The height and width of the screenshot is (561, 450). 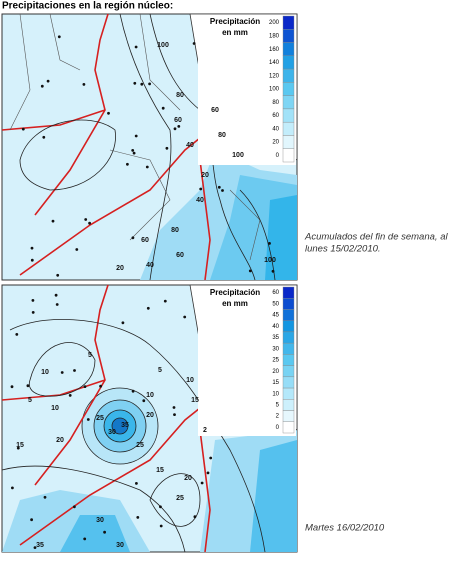 I want to click on contour-label: 25, so click(x=140, y=445).